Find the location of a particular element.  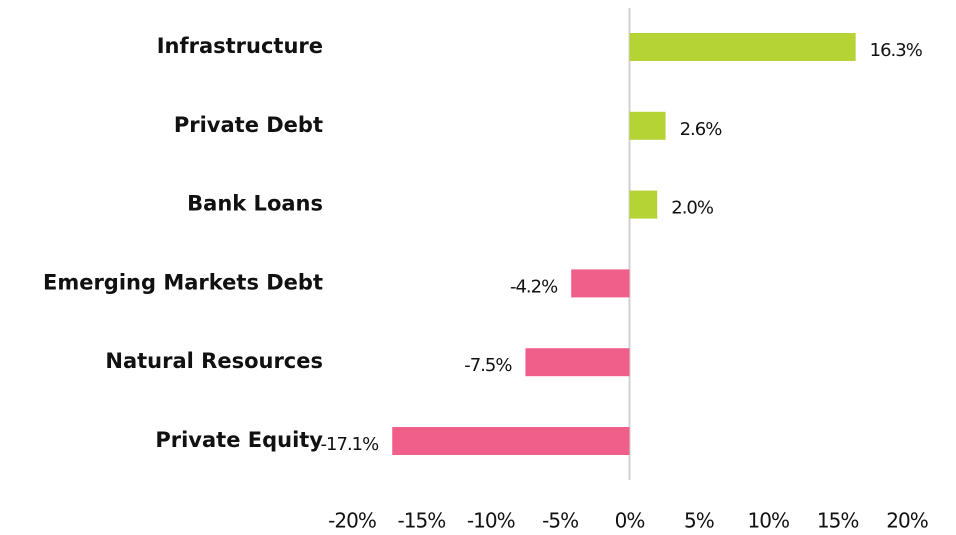

value-label: 16.3% is located at coordinates (896, 50).